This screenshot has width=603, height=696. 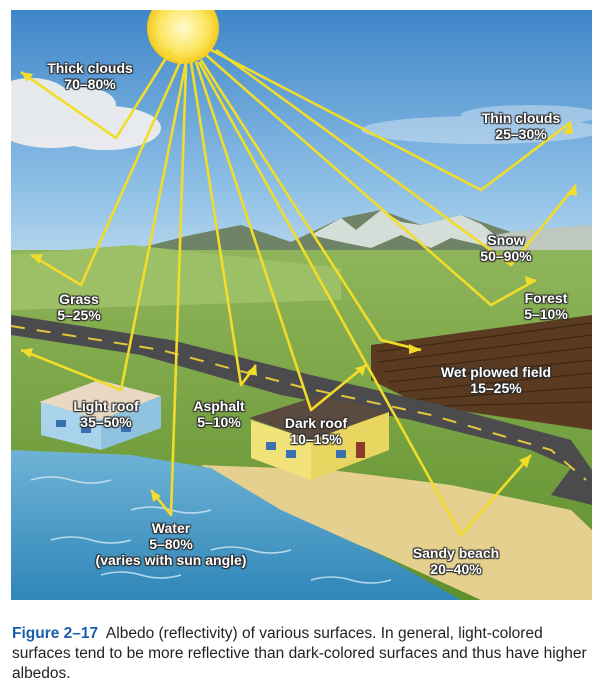 I want to click on grass-name: Grass, so click(x=79, y=299).